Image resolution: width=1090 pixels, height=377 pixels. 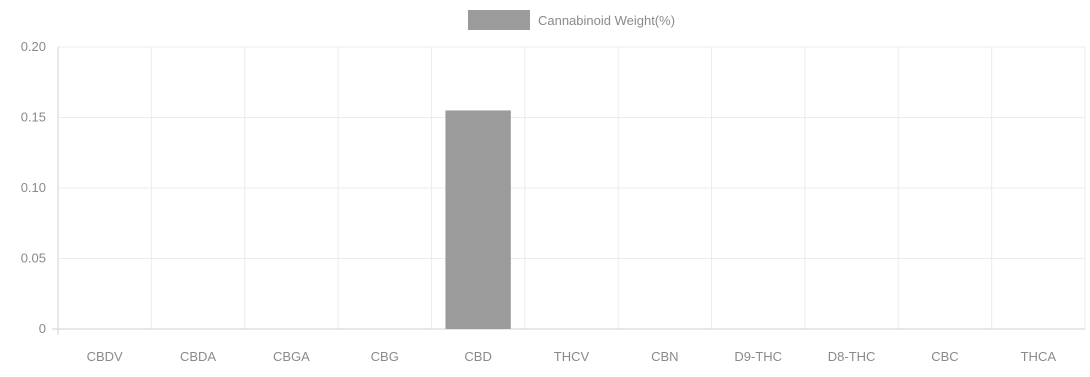 I want to click on x-tick-label: THCA, so click(x=1039, y=356).